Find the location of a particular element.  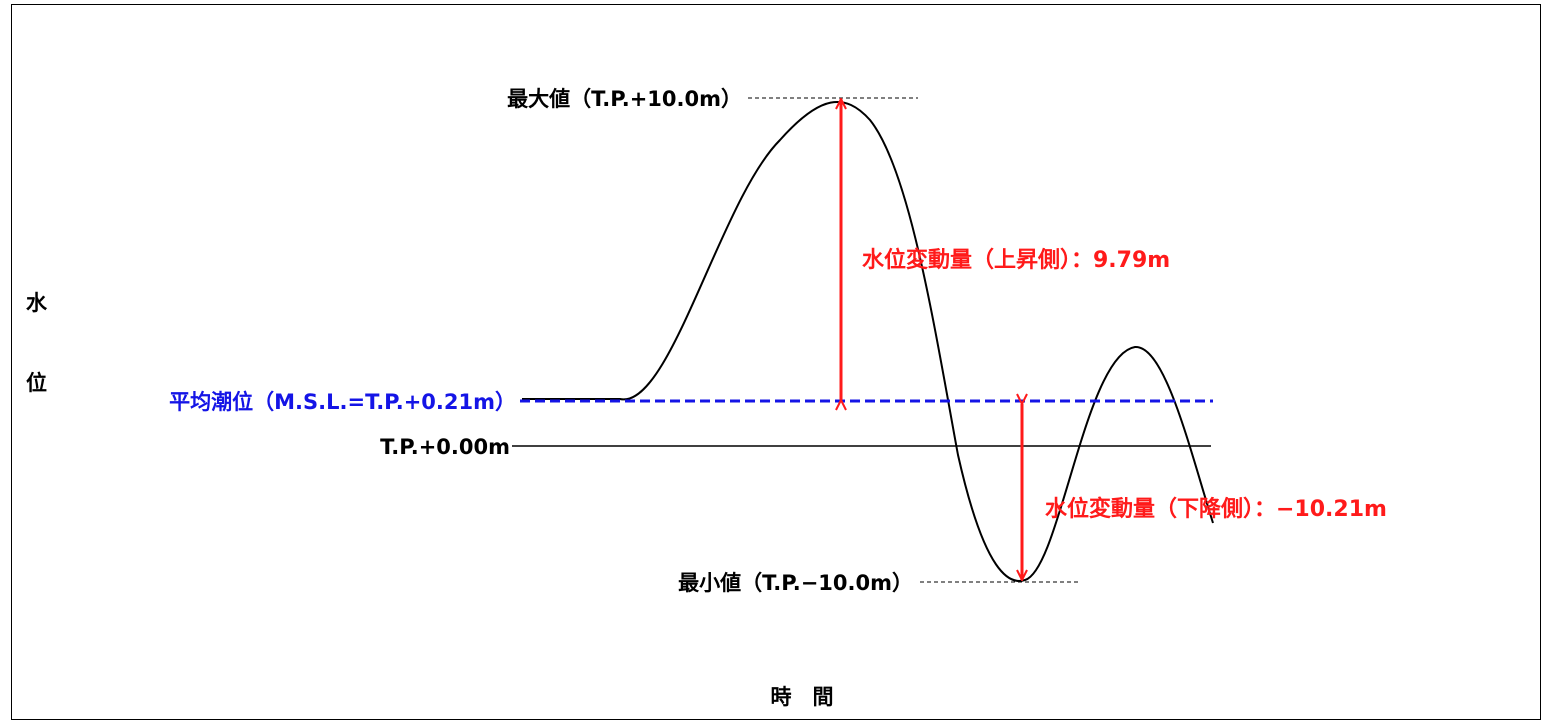

x-axis-label: 時 間 is located at coordinates (802, 697).